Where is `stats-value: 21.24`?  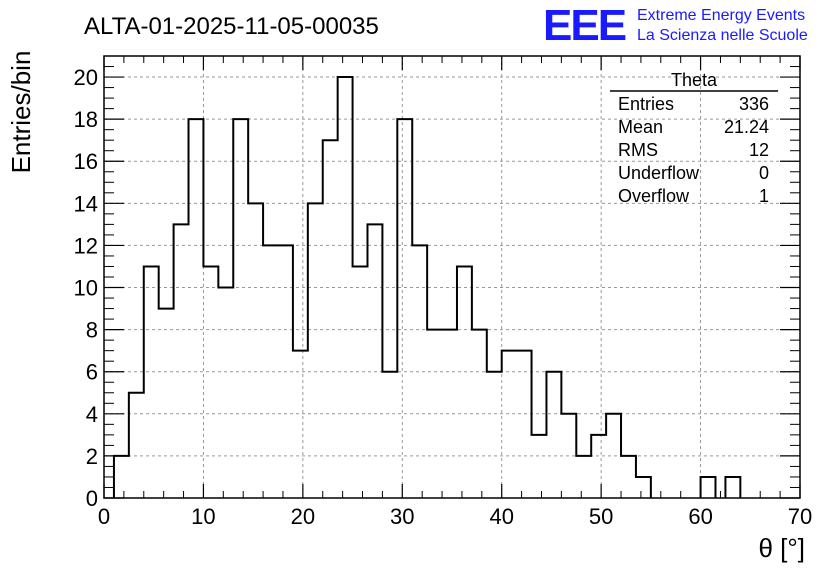 stats-value: 21.24 is located at coordinates (746, 127).